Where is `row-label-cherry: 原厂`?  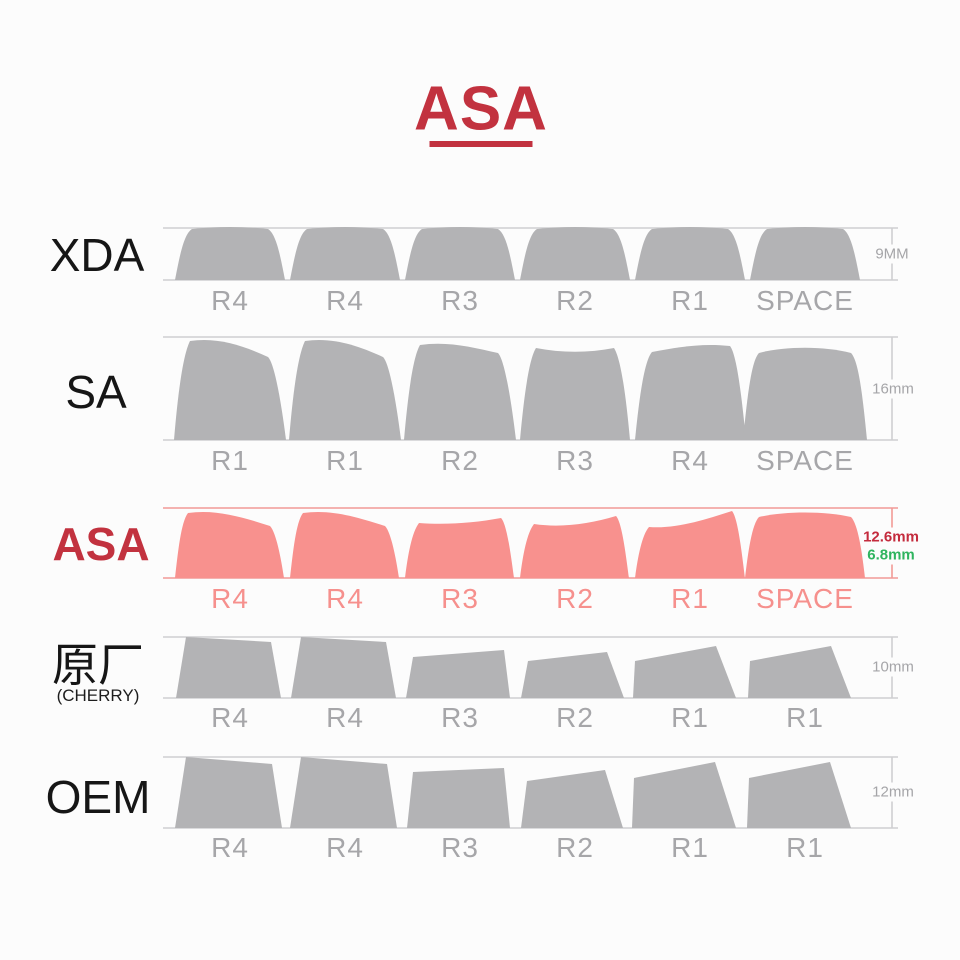 row-label-cherry: 原厂 is located at coordinates (98, 665).